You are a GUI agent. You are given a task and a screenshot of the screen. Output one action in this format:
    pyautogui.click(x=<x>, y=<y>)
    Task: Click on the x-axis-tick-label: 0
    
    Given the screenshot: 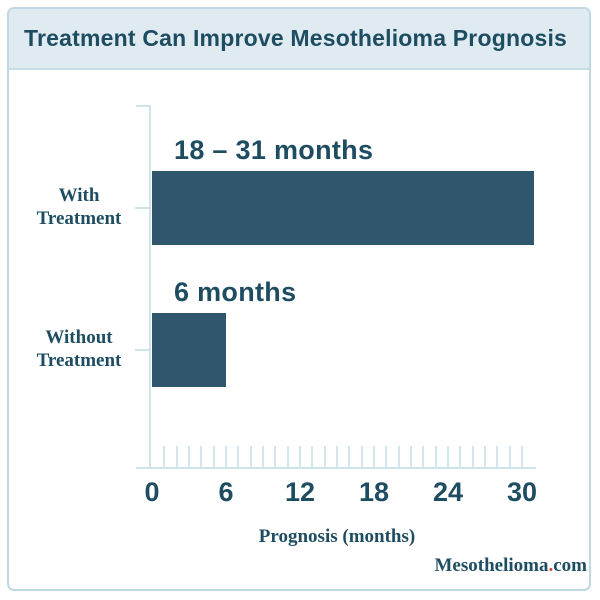 What is the action you would take?
    pyautogui.click(x=152, y=492)
    